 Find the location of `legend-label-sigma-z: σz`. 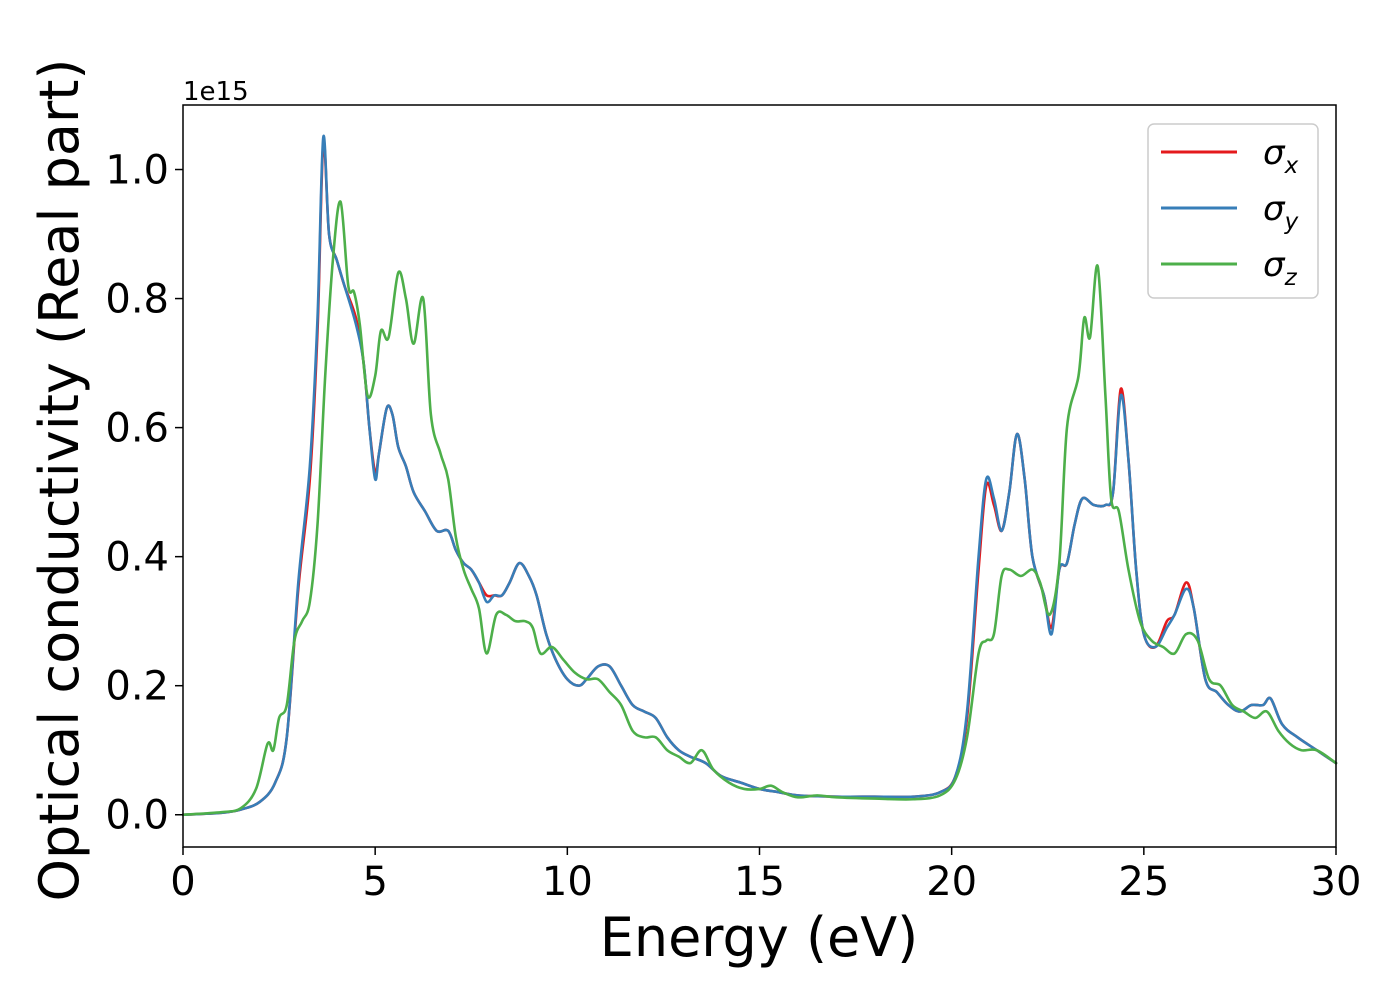

legend-label-sigma-z: σz is located at coordinates (1280, 268).